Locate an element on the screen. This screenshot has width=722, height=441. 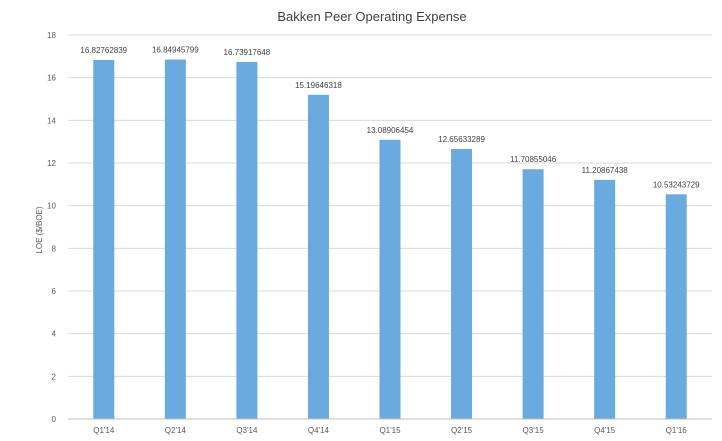
bar-Q1'16 is located at coordinates (676, 306).